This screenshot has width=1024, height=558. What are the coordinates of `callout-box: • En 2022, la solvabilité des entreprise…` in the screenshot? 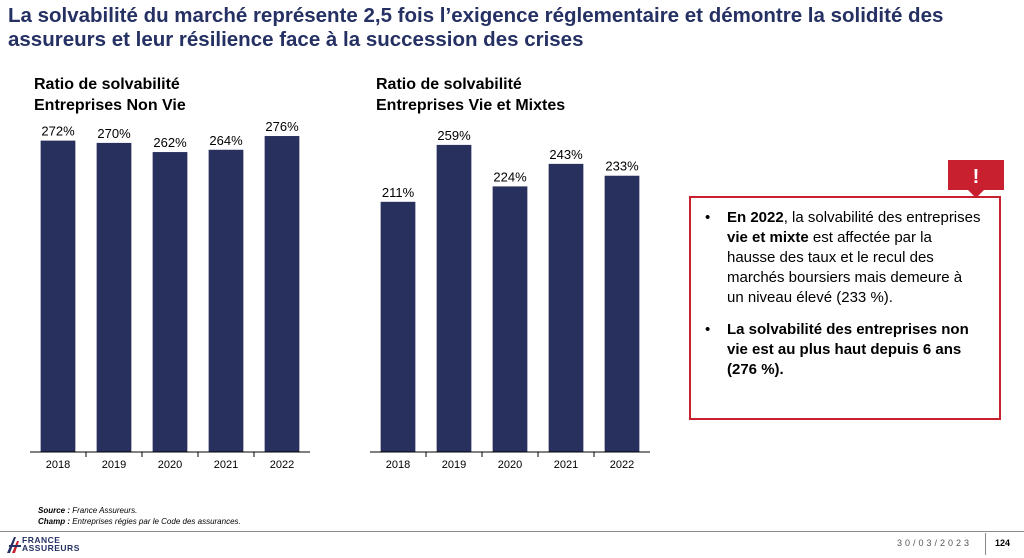 It's located at (845, 308).